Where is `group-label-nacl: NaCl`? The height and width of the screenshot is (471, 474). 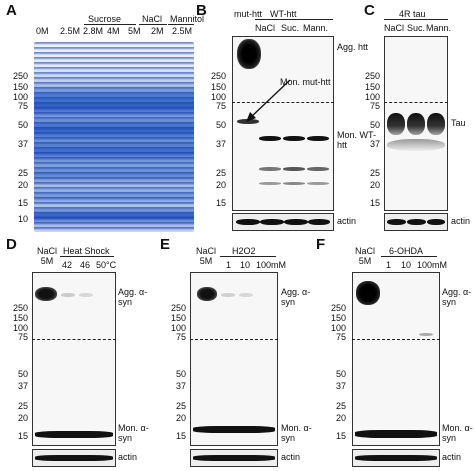
group-label-nacl: NaCl is located at coordinates (152, 19).